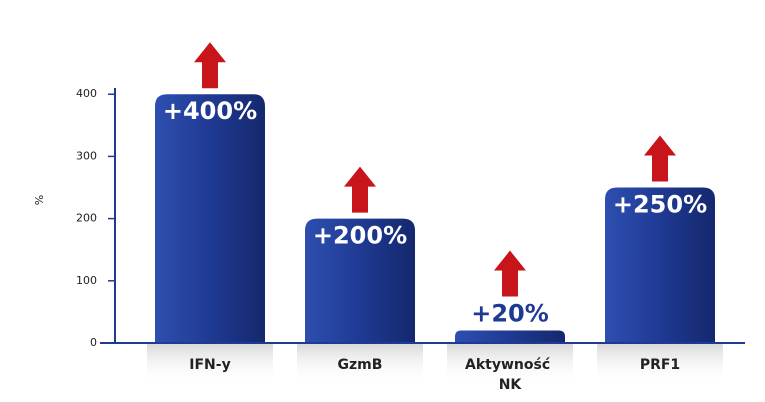 This screenshot has width=765, height=402. I want to click on y-tick-label: 100, so click(86, 280).